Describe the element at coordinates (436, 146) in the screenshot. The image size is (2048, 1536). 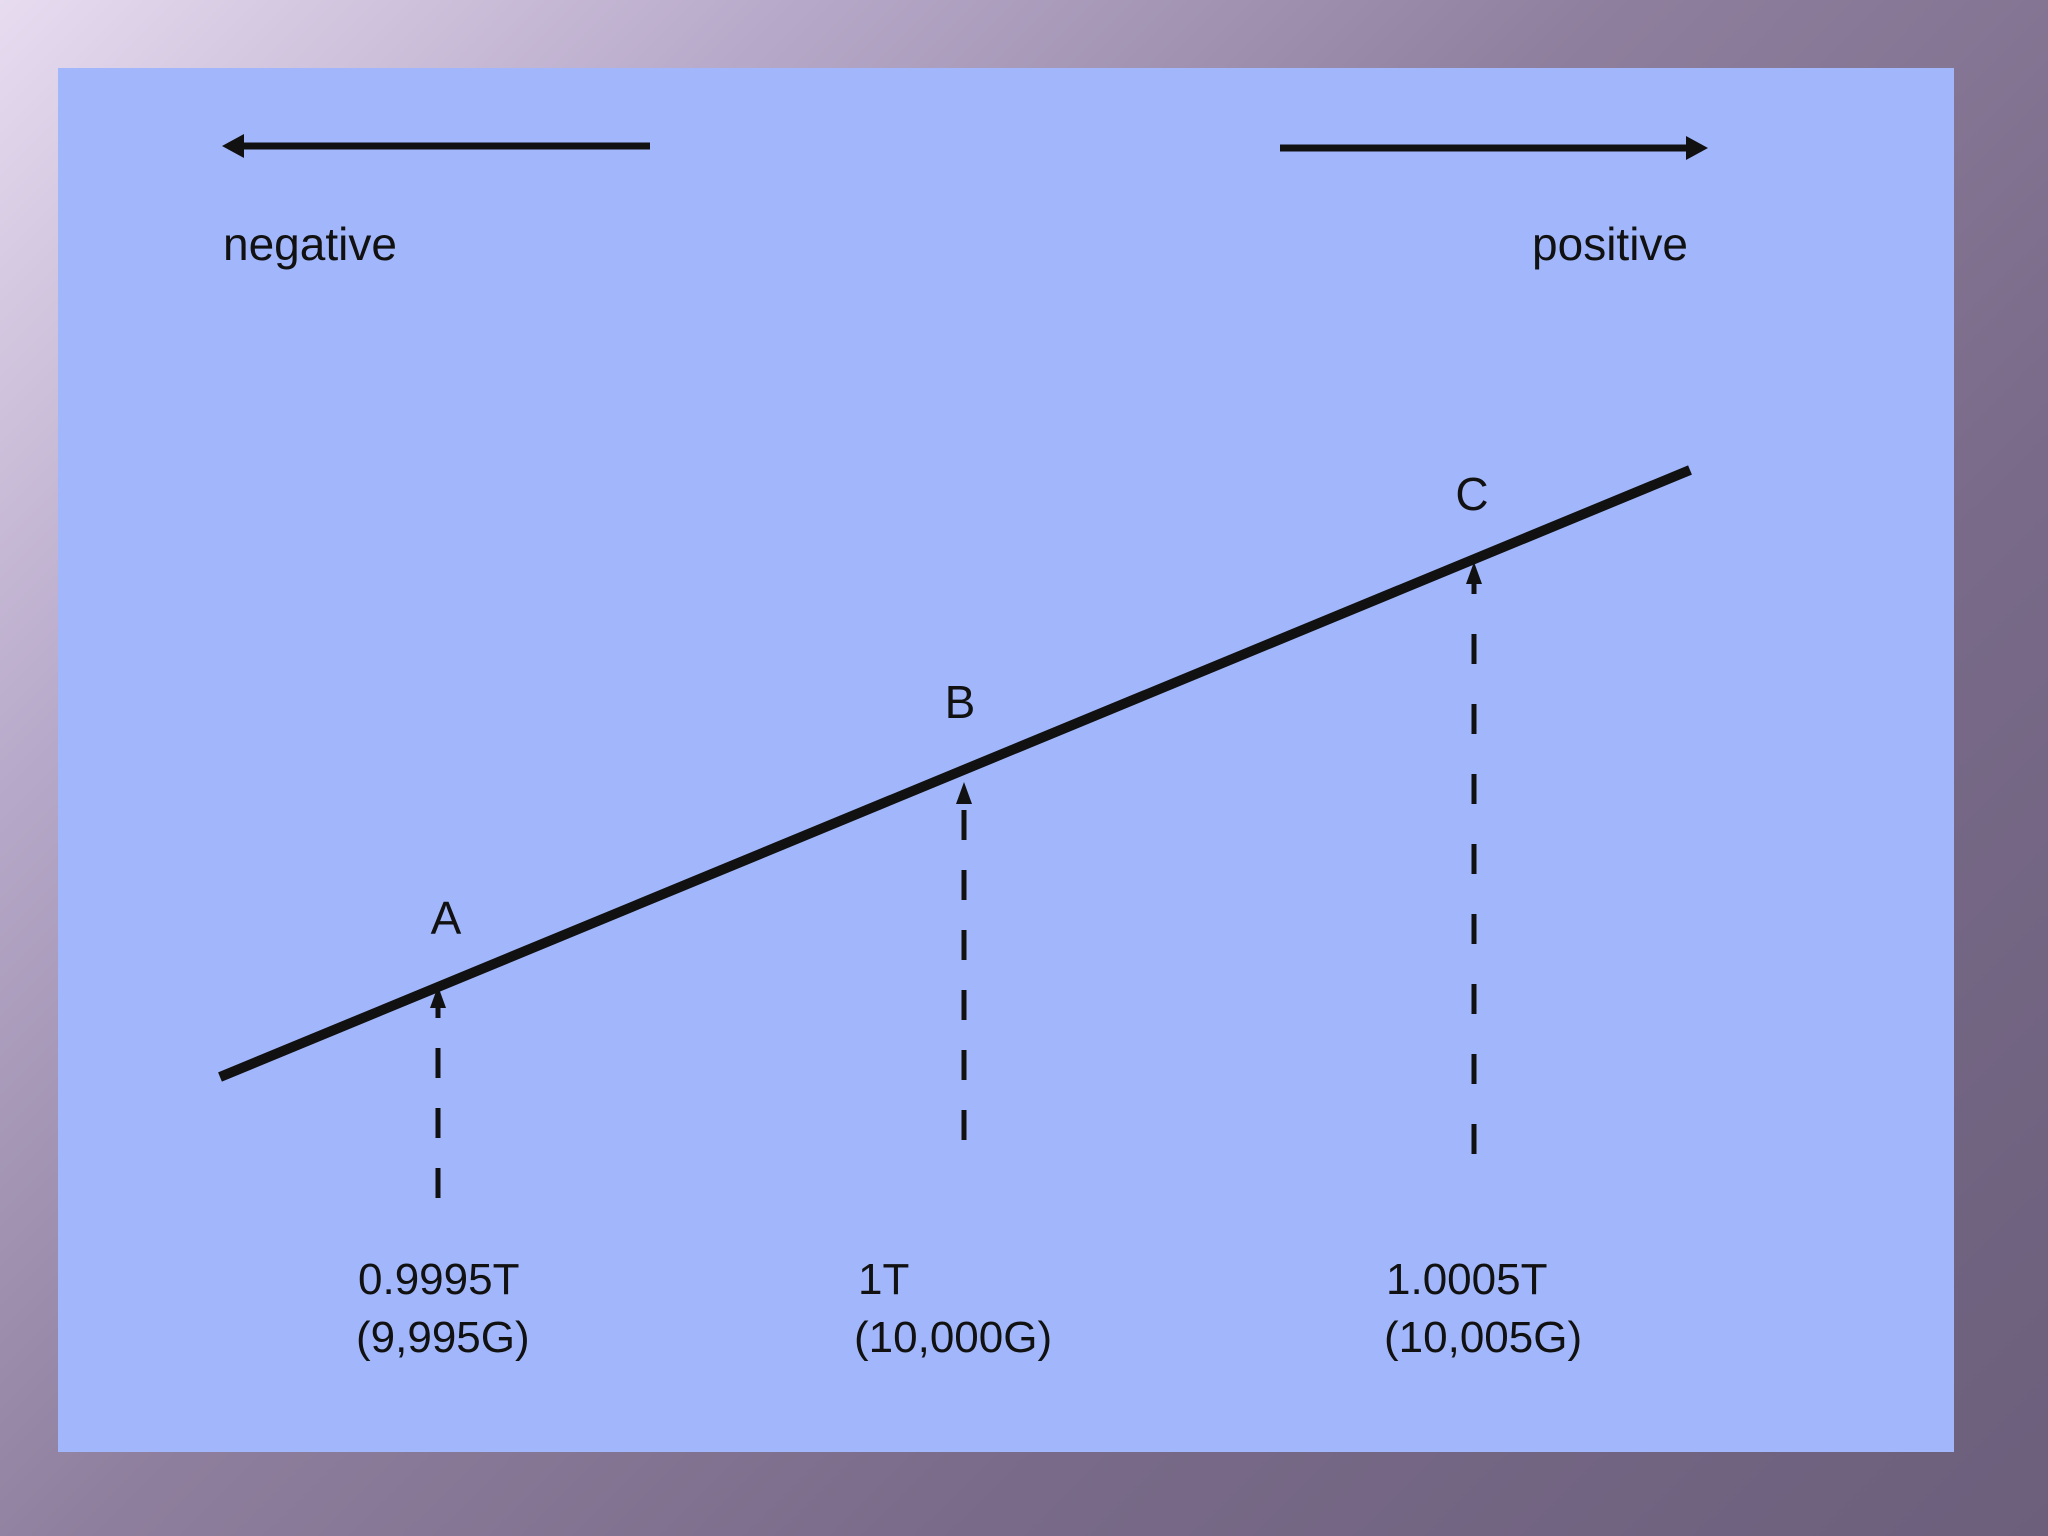
I see `negative-arrow` at that location.